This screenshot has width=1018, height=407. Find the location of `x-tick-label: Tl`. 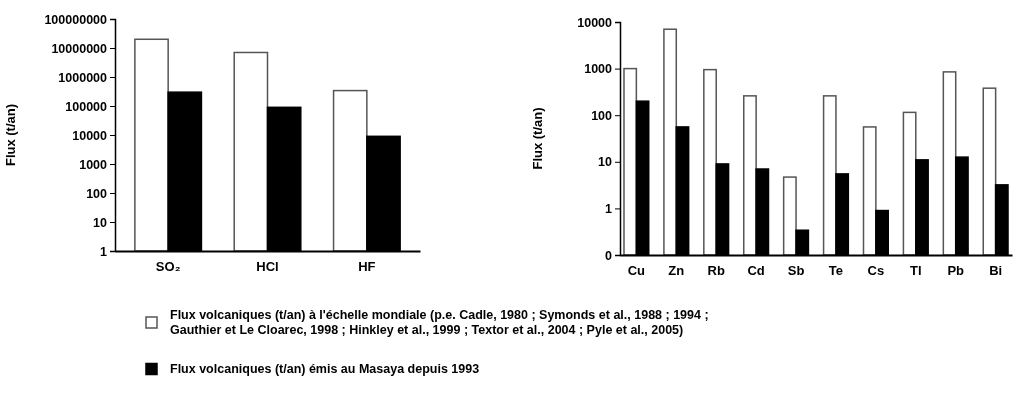

x-tick-label: Tl is located at coordinates (916, 270).